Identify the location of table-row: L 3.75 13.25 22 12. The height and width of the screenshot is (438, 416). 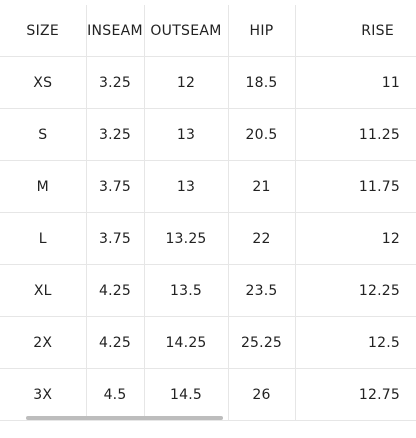
(208, 238).